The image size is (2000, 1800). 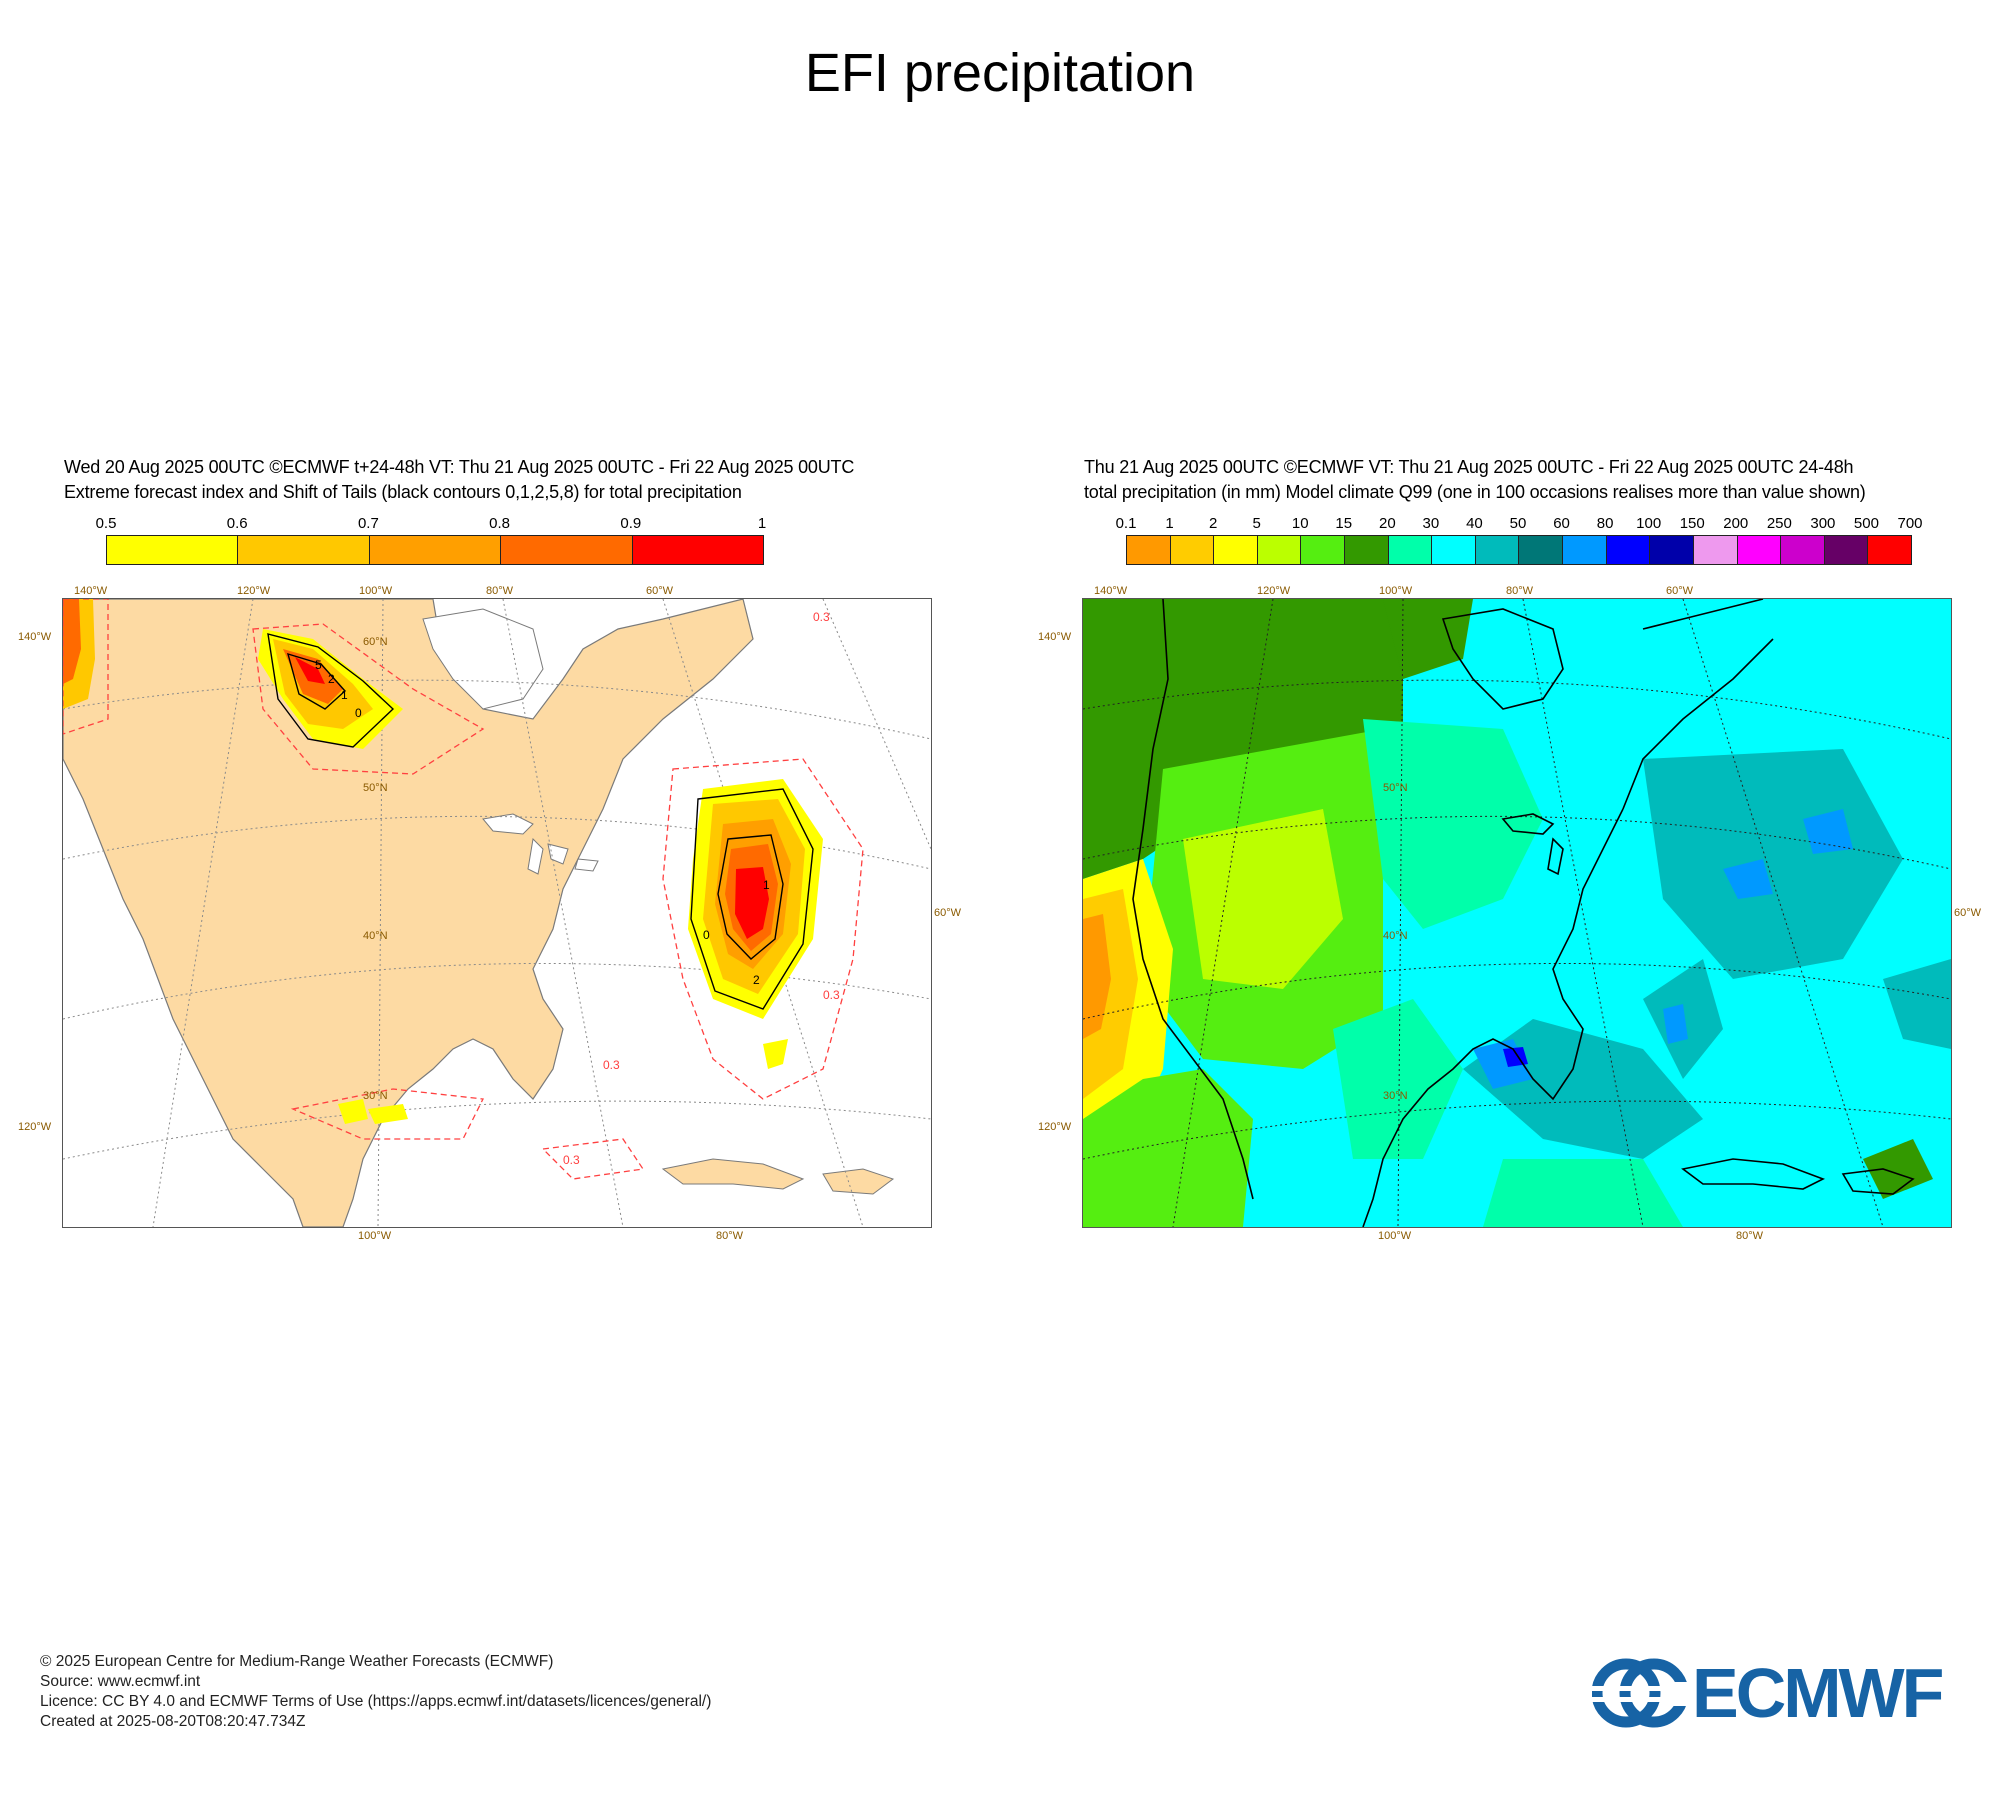 What do you see at coordinates (1256, 523) in the screenshot?
I see `colorbar-tick-label: 5` at bounding box center [1256, 523].